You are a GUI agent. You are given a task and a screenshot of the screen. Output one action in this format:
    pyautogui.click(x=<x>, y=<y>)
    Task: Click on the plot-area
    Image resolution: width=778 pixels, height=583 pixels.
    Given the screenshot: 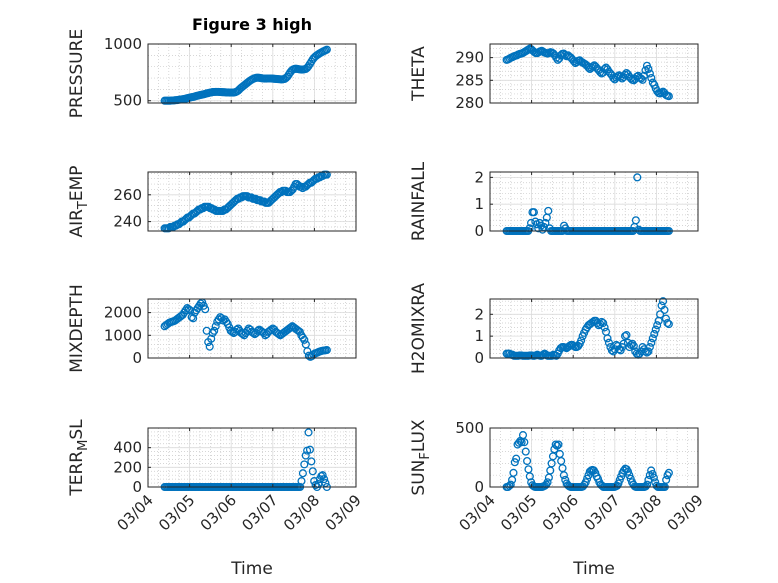 What is the action you would take?
    pyautogui.click(x=594, y=201)
    